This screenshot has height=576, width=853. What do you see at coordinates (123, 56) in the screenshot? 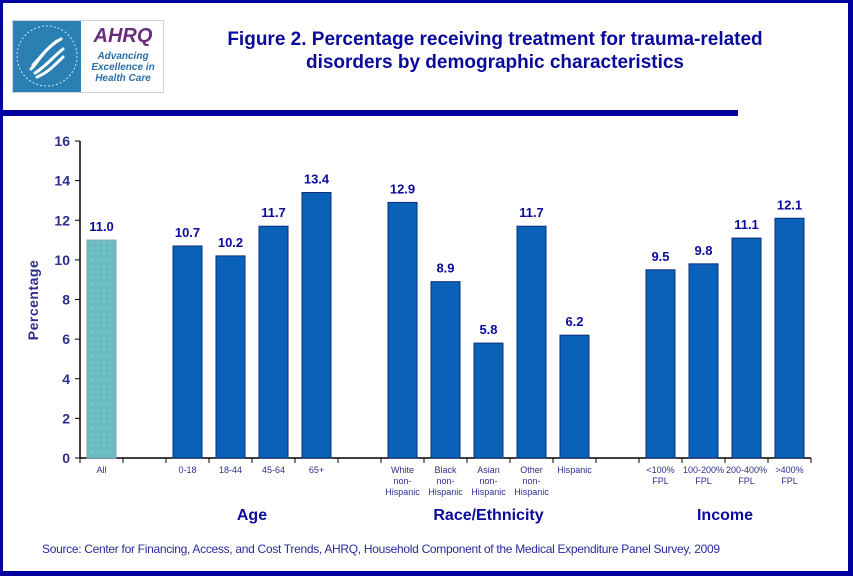
I see `tagline-line: Advancing` at bounding box center [123, 56].